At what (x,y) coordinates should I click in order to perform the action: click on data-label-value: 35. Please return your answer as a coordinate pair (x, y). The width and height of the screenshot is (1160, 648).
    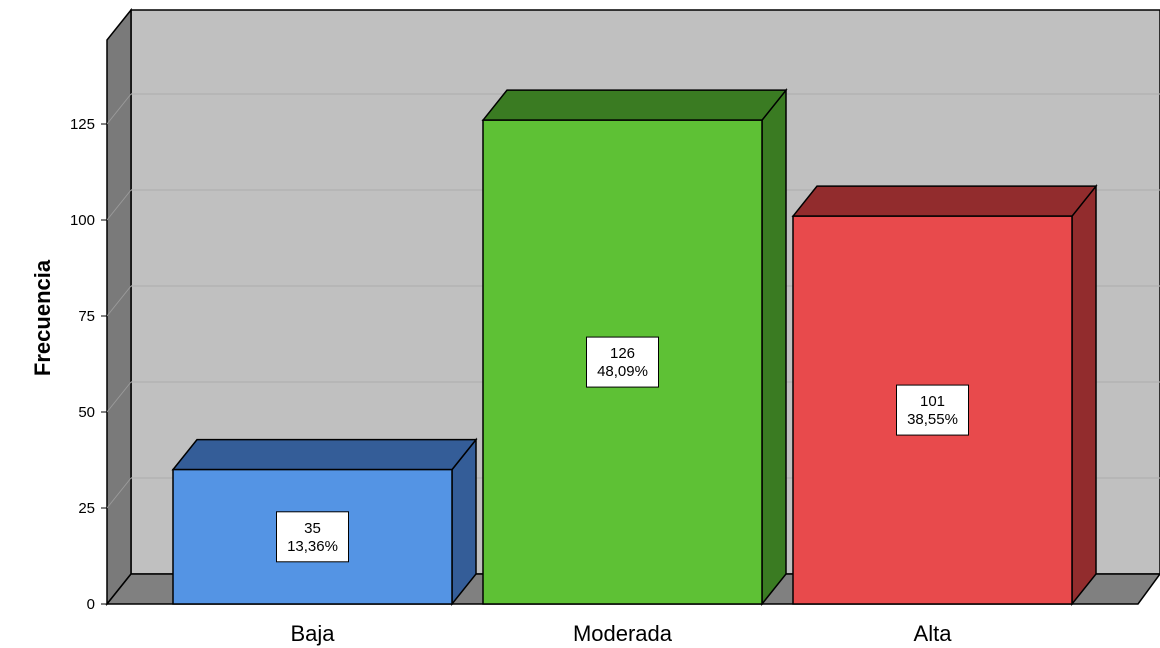
    Looking at the image, I should click on (312, 528).